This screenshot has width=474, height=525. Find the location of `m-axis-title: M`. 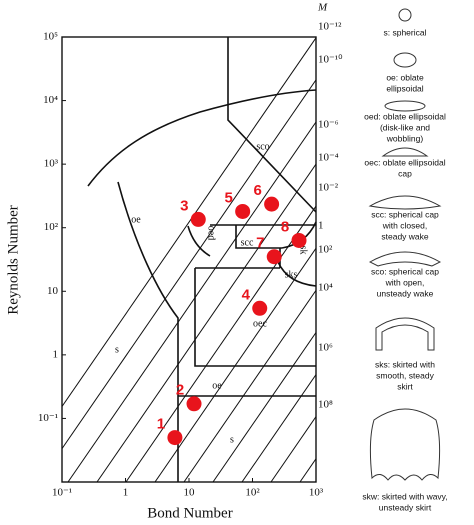

m-axis-title: M is located at coordinates (322, 8).